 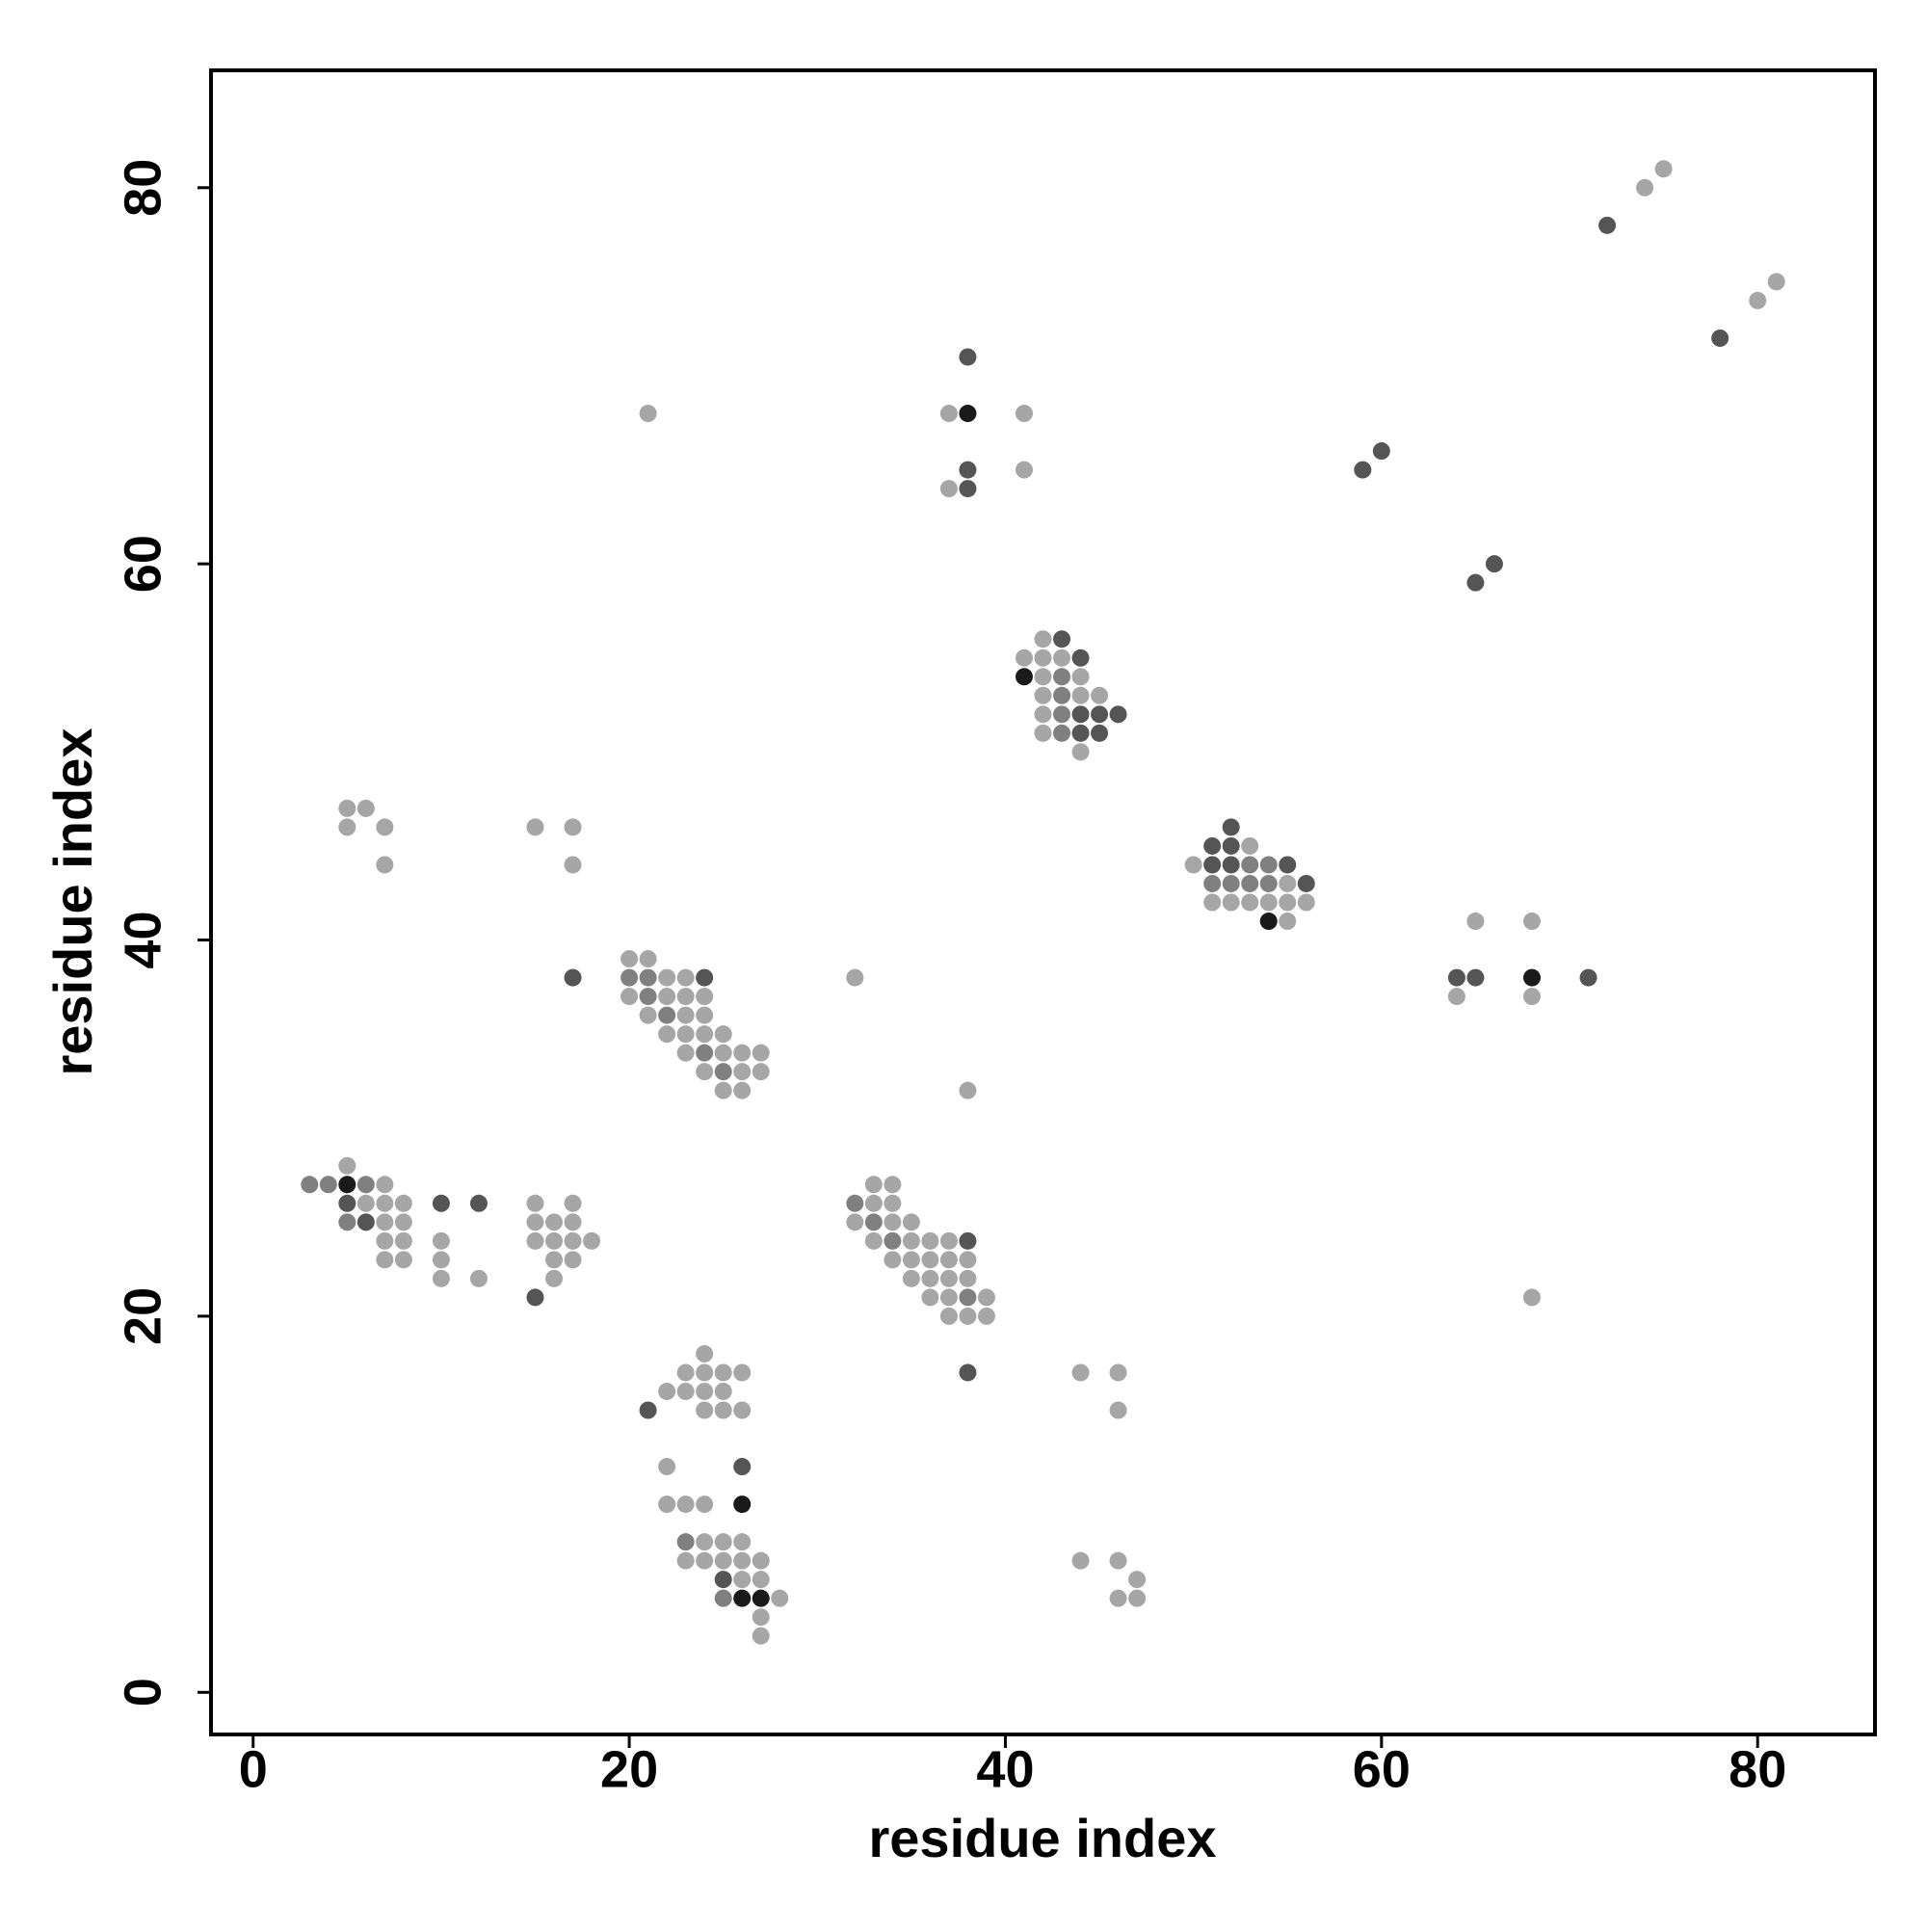 What do you see at coordinates (143, 1316) in the screenshot?
I see `y-tick-label: 20` at bounding box center [143, 1316].